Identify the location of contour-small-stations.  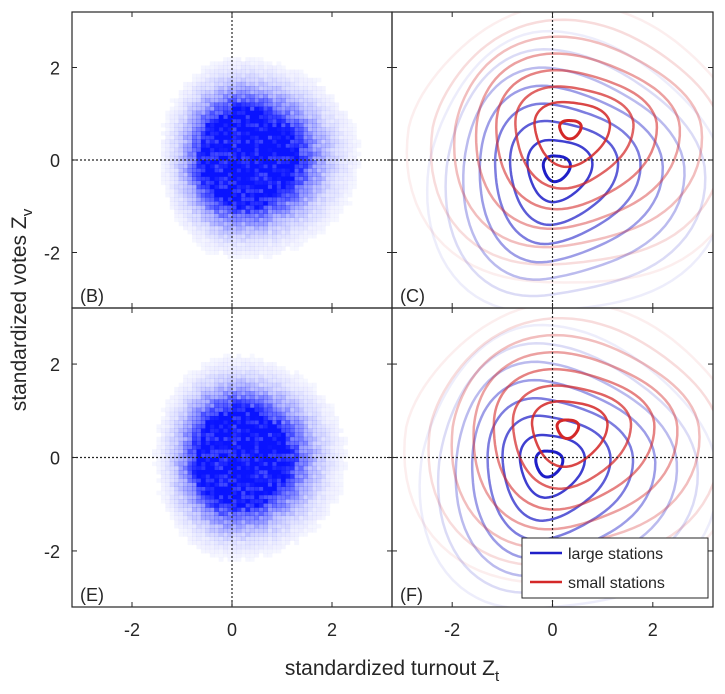
(574, 137).